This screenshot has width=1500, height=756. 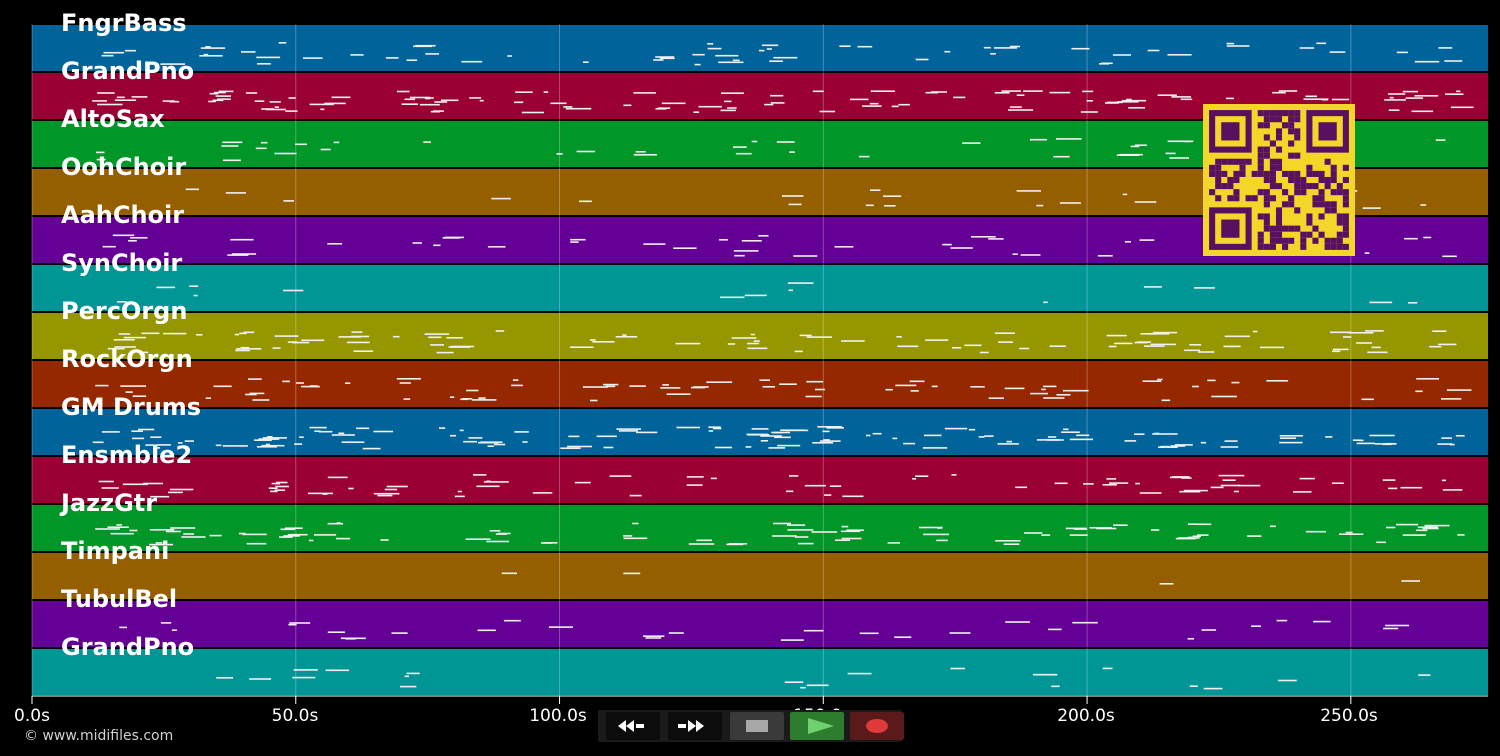 I want to click on transport-controls, so click(x=751, y=726).